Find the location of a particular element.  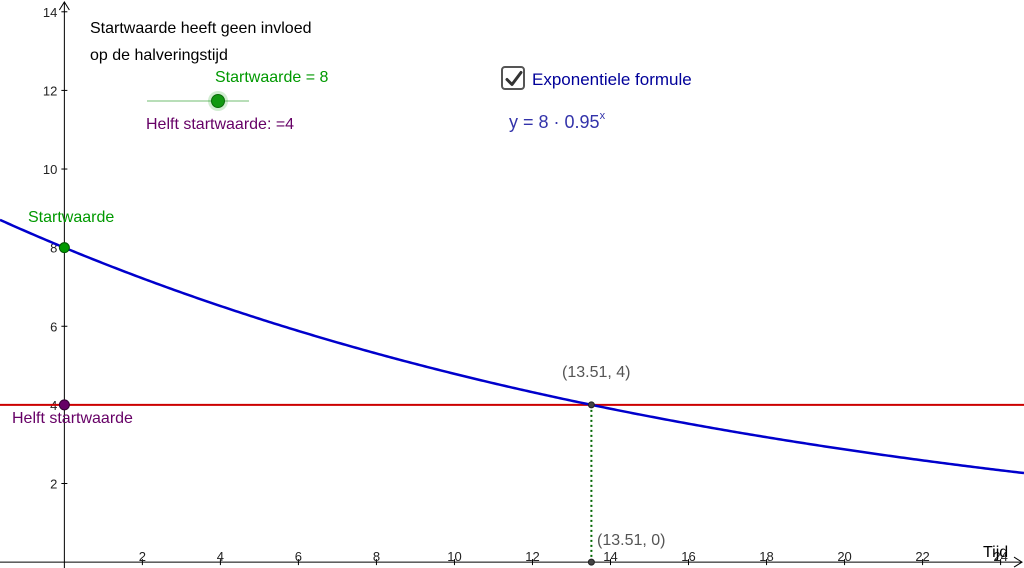

halving-time-point is located at coordinates (591, 562).